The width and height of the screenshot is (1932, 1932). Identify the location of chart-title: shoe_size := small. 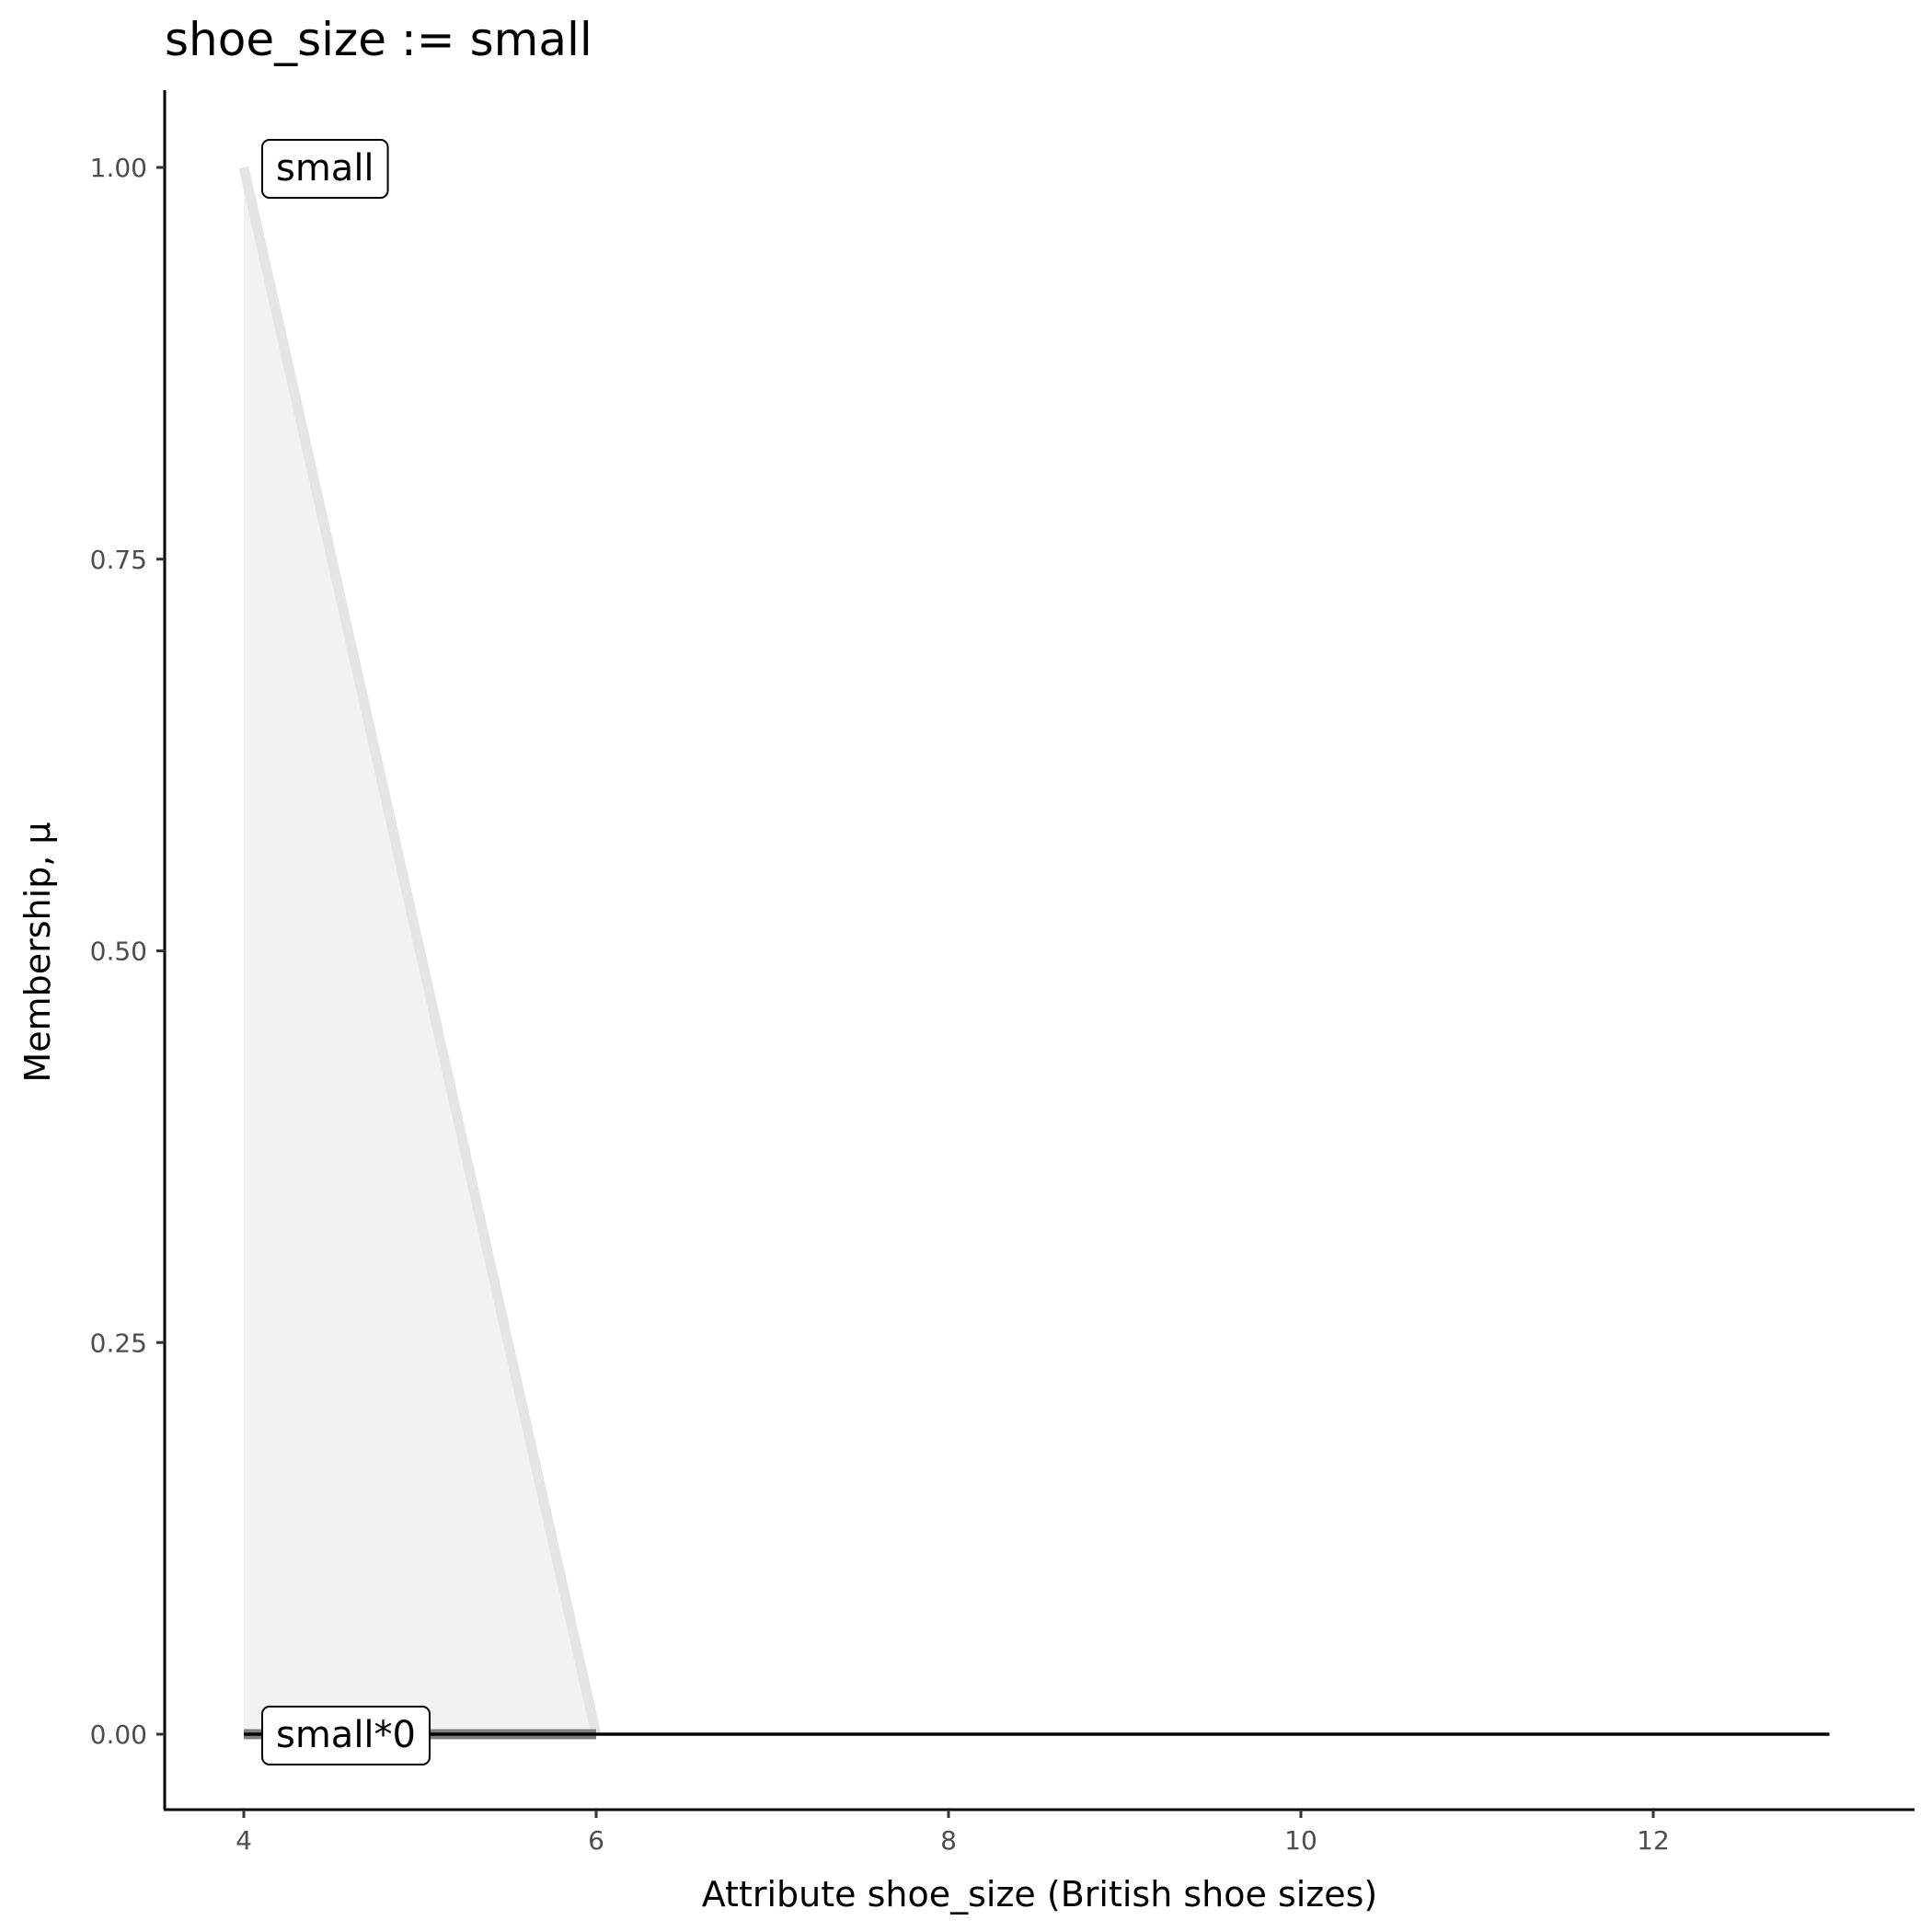
(378, 39).